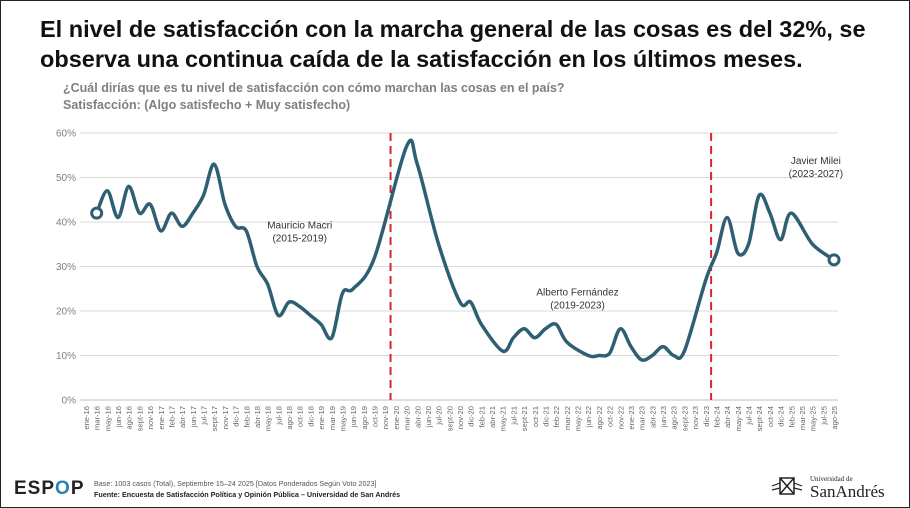  Describe the element at coordinates (299, 226) in the screenshot. I see `annotation-label: Mauricio Macri` at that location.